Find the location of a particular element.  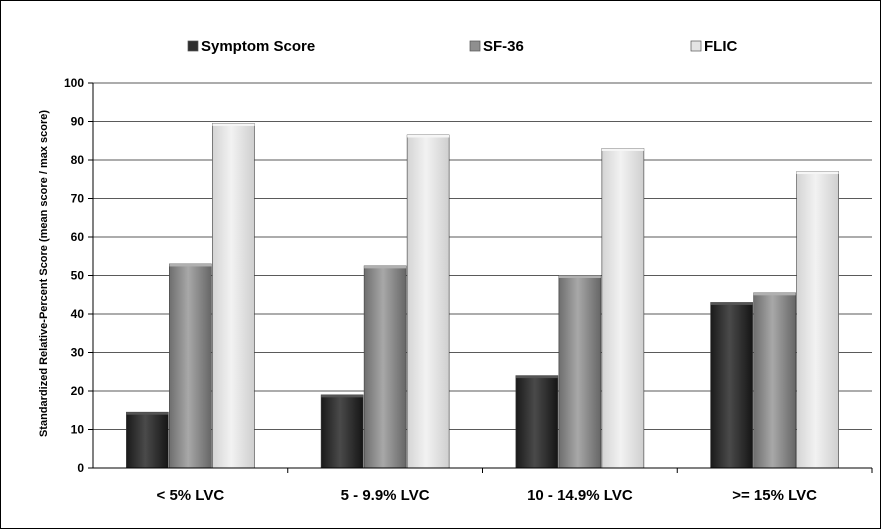

x-tick-label: 10 - 14.9% LVC is located at coordinates (580, 495).